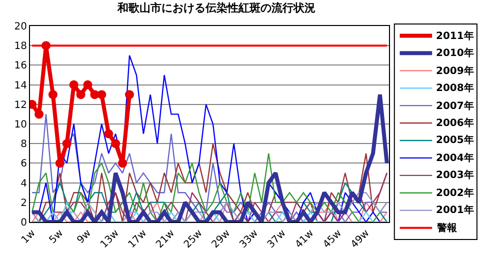 This screenshot has height=262, width=481. What do you see at coordinates (455, 71) in the screenshot?
I see `legend-label: 2009年` at bounding box center [455, 71].